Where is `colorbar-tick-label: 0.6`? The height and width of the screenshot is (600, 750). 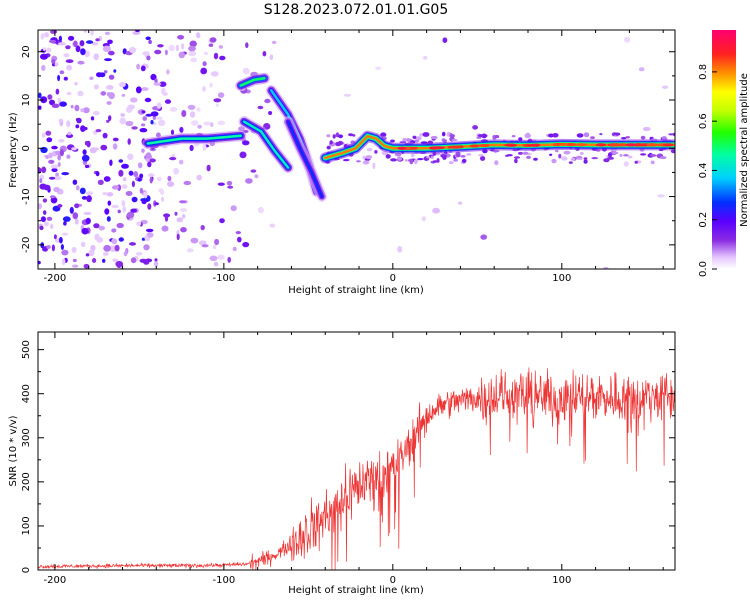
colorbar-tick-label: 0.6 is located at coordinates (703, 121).